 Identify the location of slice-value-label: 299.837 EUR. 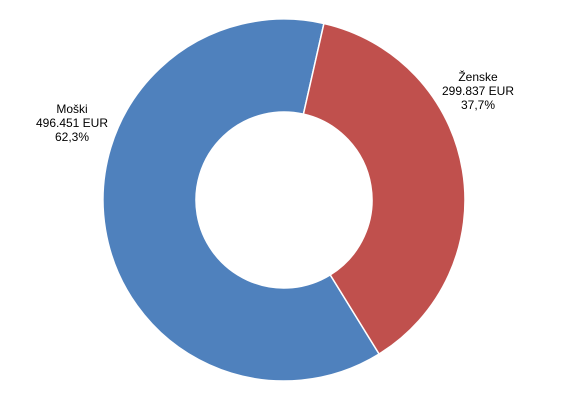
(478, 91).